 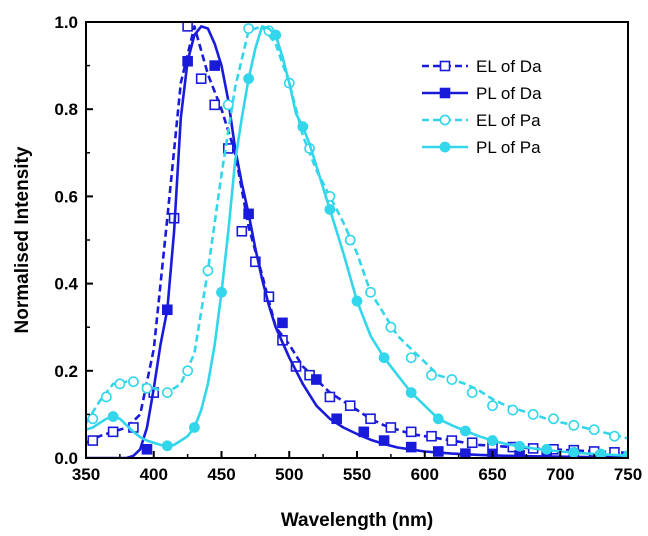 I want to click on x-tick-label: 700, so click(x=560, y=474).